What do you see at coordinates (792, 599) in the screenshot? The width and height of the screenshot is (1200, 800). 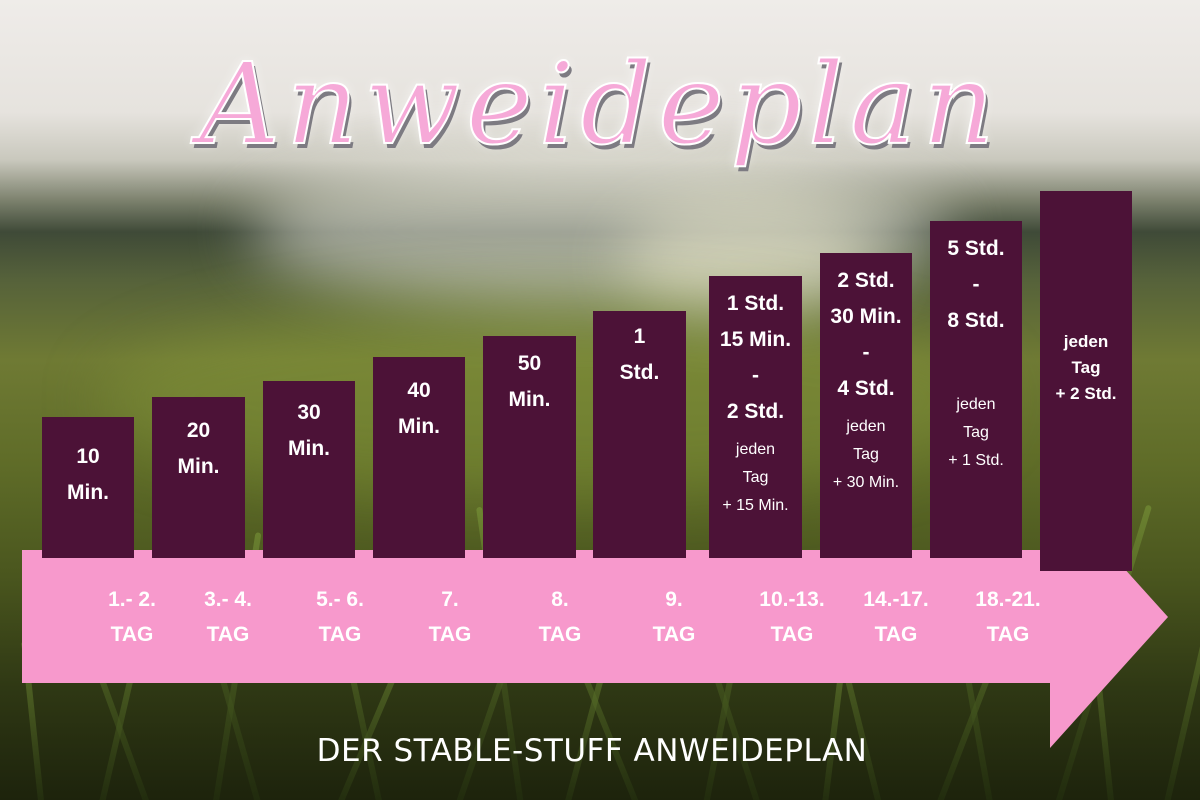 I see `day-label-line: 10.-13.` at bounding box center [792, 599].